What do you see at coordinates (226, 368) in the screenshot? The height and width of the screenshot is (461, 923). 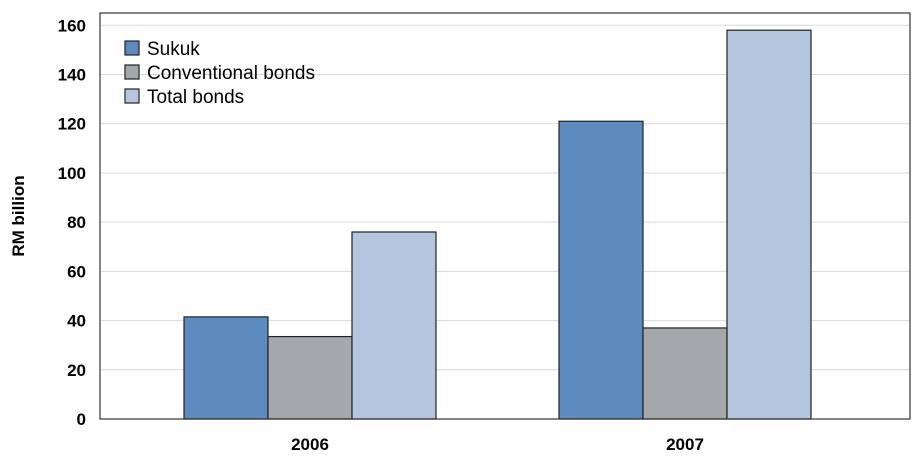 I see `bar-sukuk-2006` at bounding box center [226, 368].